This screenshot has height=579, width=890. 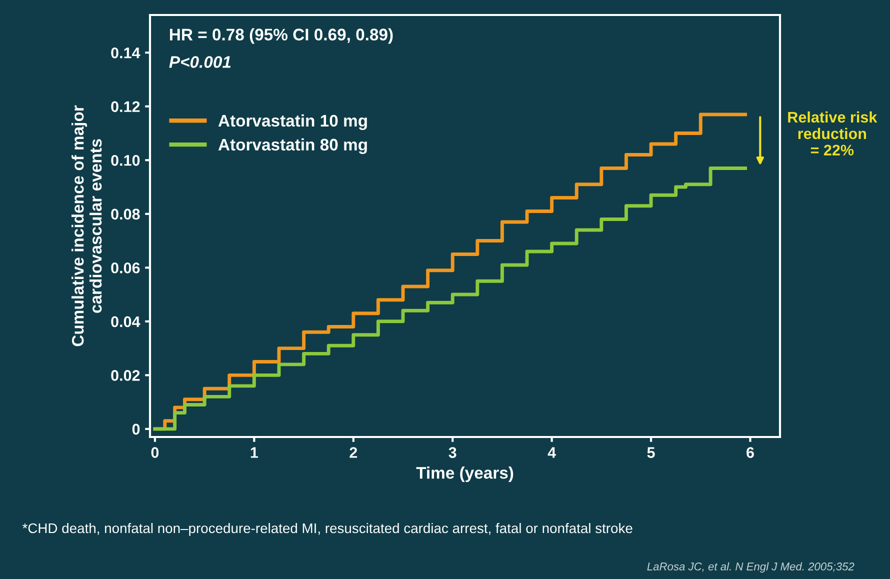 I want to click on x-axis-title: Time (years), so click(x=465, y=474).